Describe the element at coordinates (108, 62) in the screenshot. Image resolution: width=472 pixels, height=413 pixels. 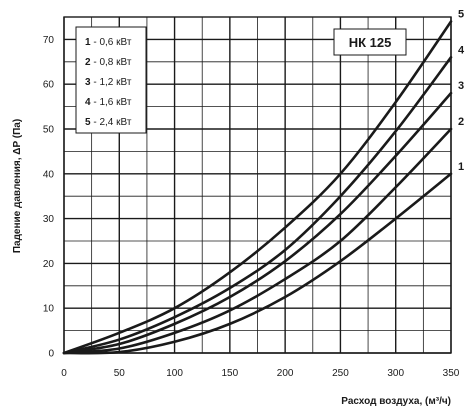
I see `legend-item: 2 - 0,8 кВт` at that location.